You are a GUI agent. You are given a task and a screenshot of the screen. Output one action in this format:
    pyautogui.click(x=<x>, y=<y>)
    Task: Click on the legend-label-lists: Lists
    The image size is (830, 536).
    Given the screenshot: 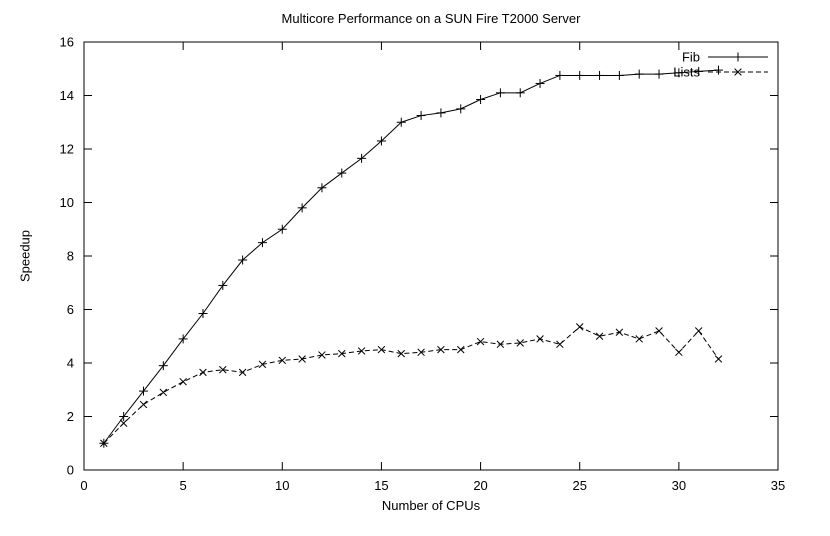 What is the action you would take?
    pyautogui.click(x=686, y=72)
    